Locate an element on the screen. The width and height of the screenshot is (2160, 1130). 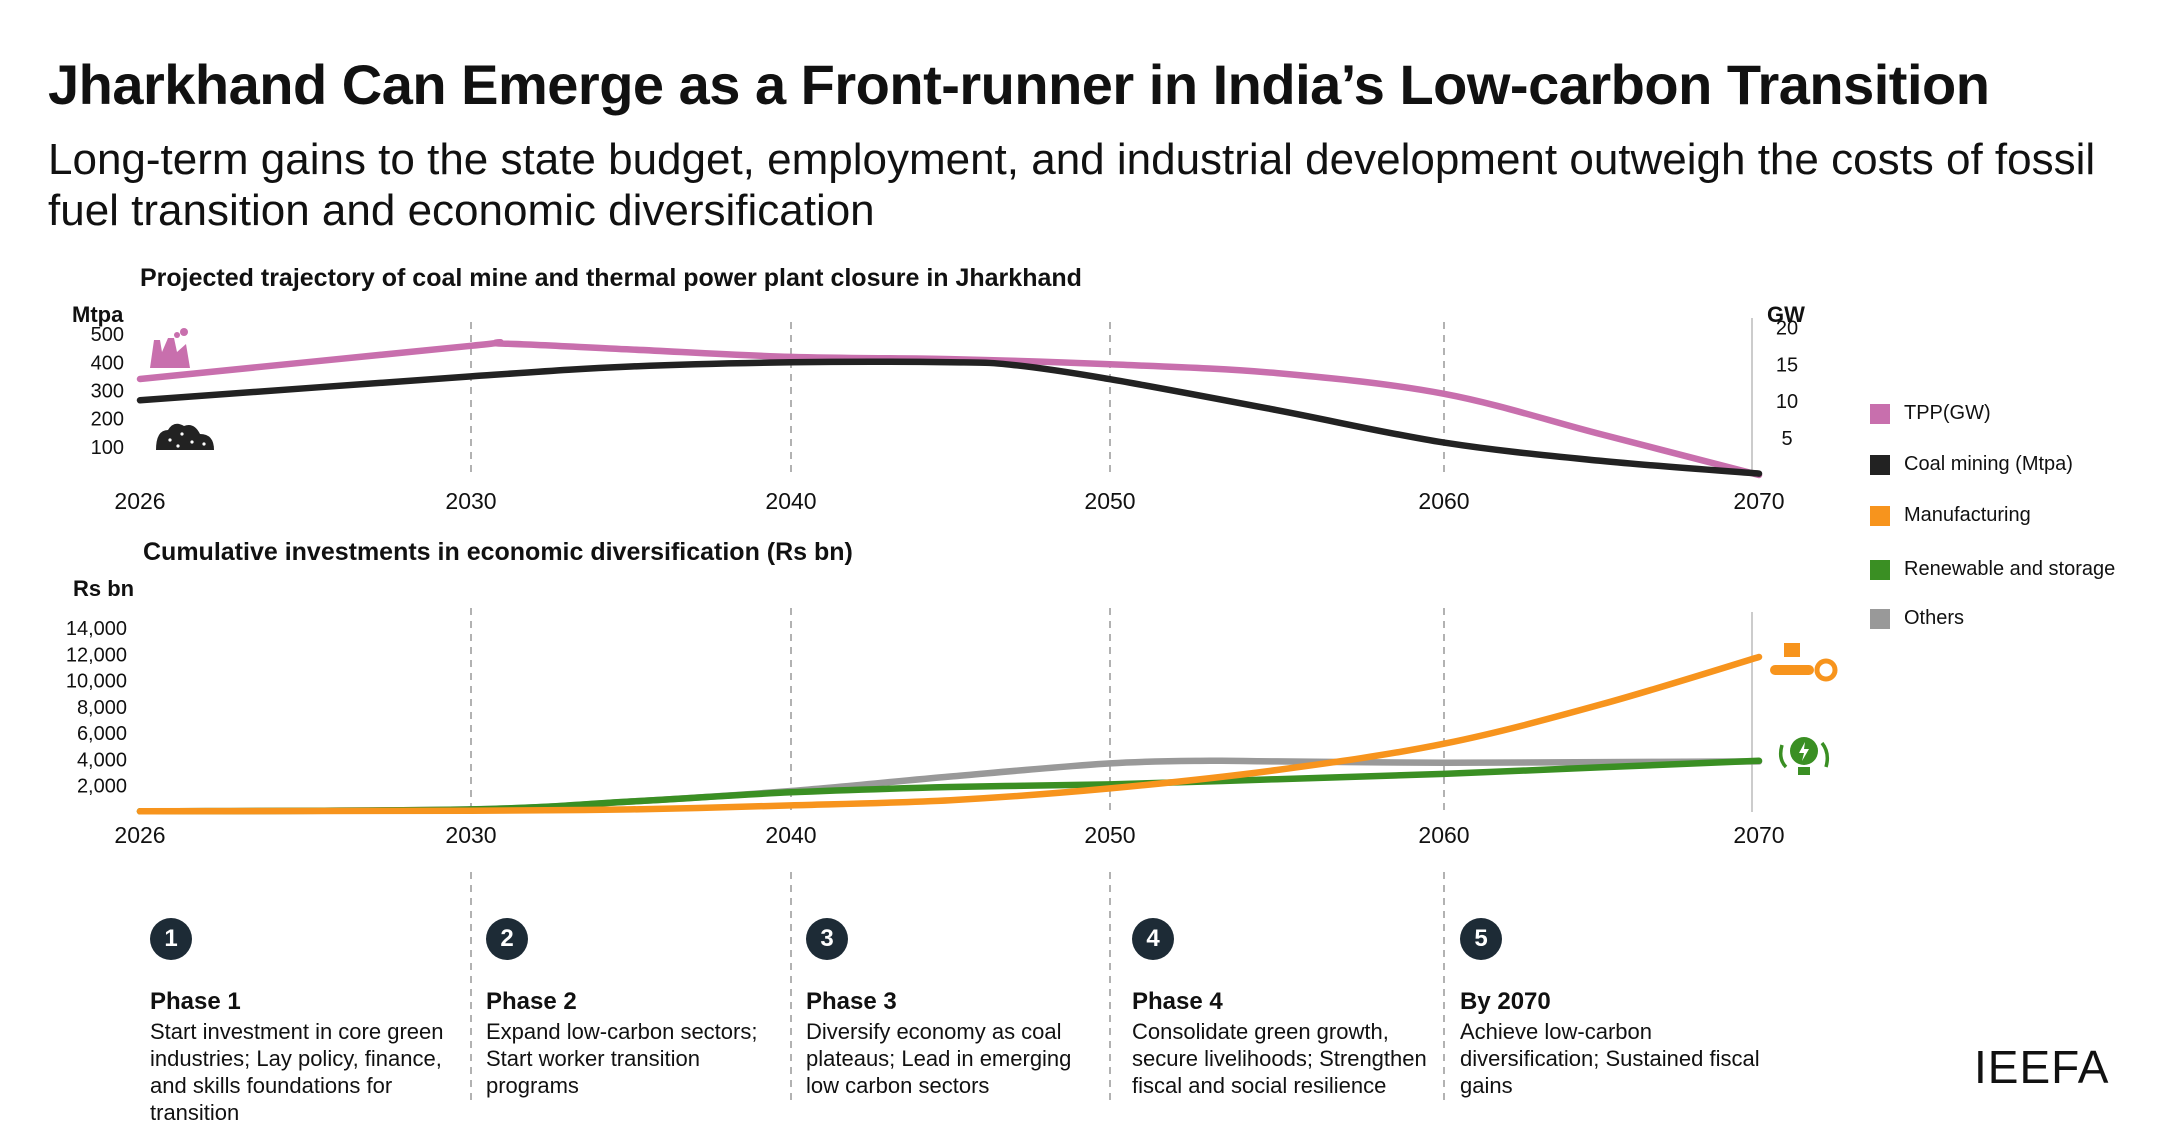
renewable-bulb-icon is located at coordinates (1804, 756).